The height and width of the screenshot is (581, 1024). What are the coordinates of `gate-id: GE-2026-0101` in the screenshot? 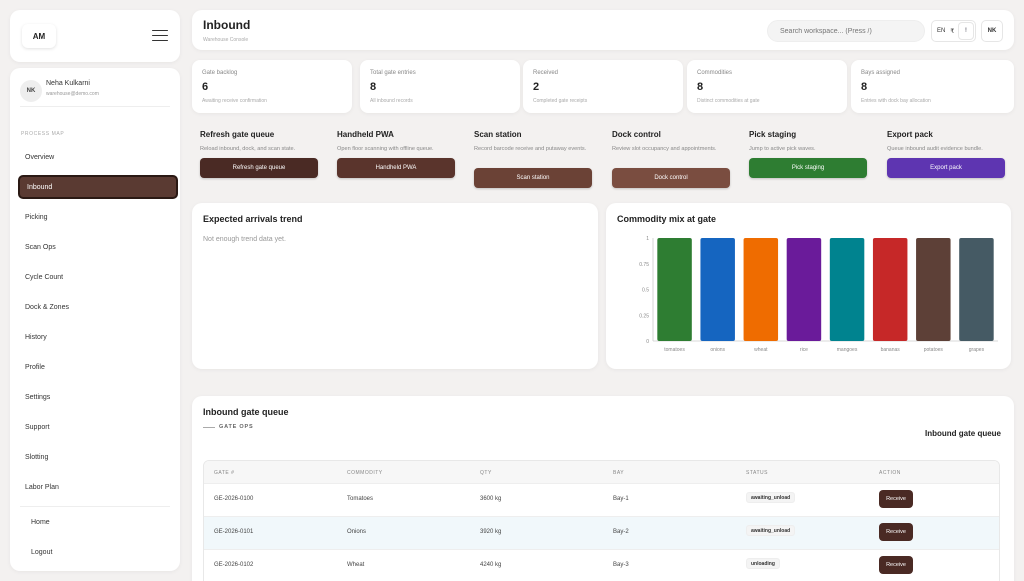 It's located at (234, 532).